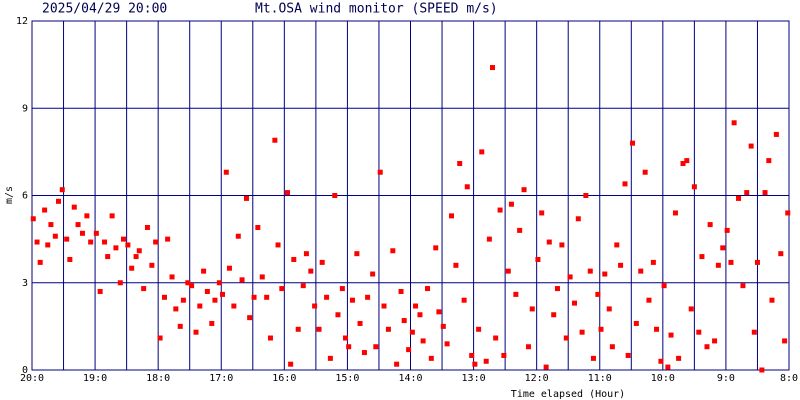 The height and width of the screenshot is (400, 800). What do you see at coordinates (663, 378) in the screenshot?
I see `x-tick-label: 10:0` at bounding box center [663, 378].